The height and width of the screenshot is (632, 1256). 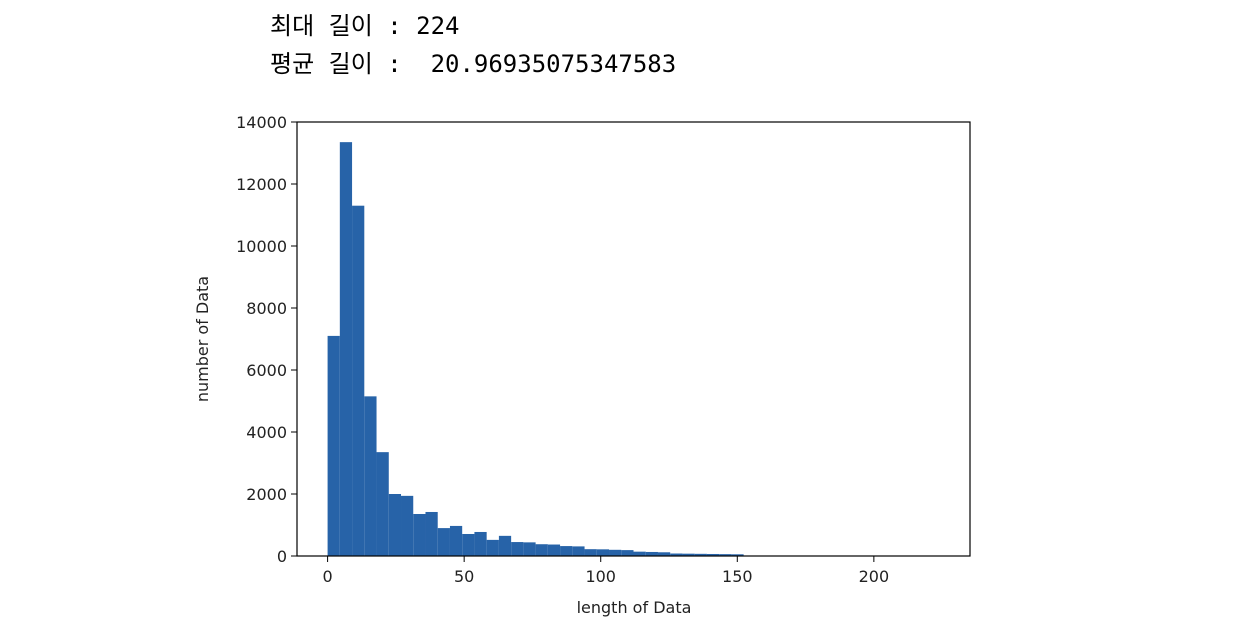 I want to click on y-tick-label: 0, so click(x=282, y=556).